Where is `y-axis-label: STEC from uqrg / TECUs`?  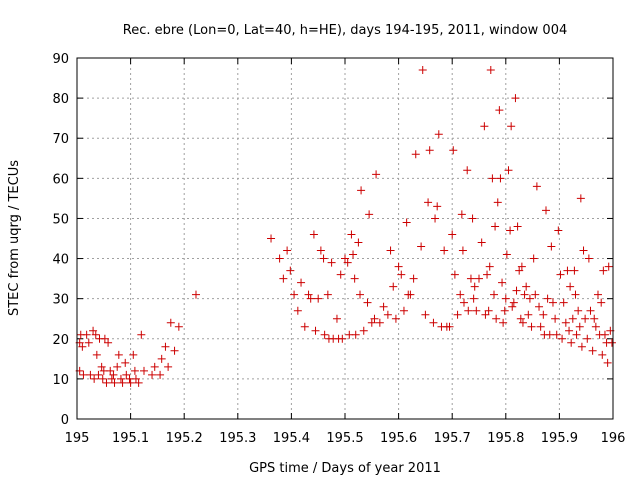
y-axis-label: STEC from uqrg / TECUs is located at coordinates (14, 238).